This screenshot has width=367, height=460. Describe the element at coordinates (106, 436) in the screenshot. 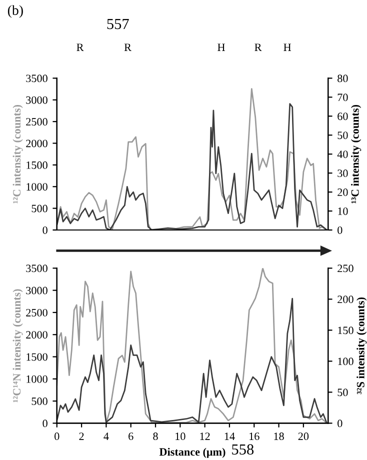

I see `x-tick-label: 4` at that location.